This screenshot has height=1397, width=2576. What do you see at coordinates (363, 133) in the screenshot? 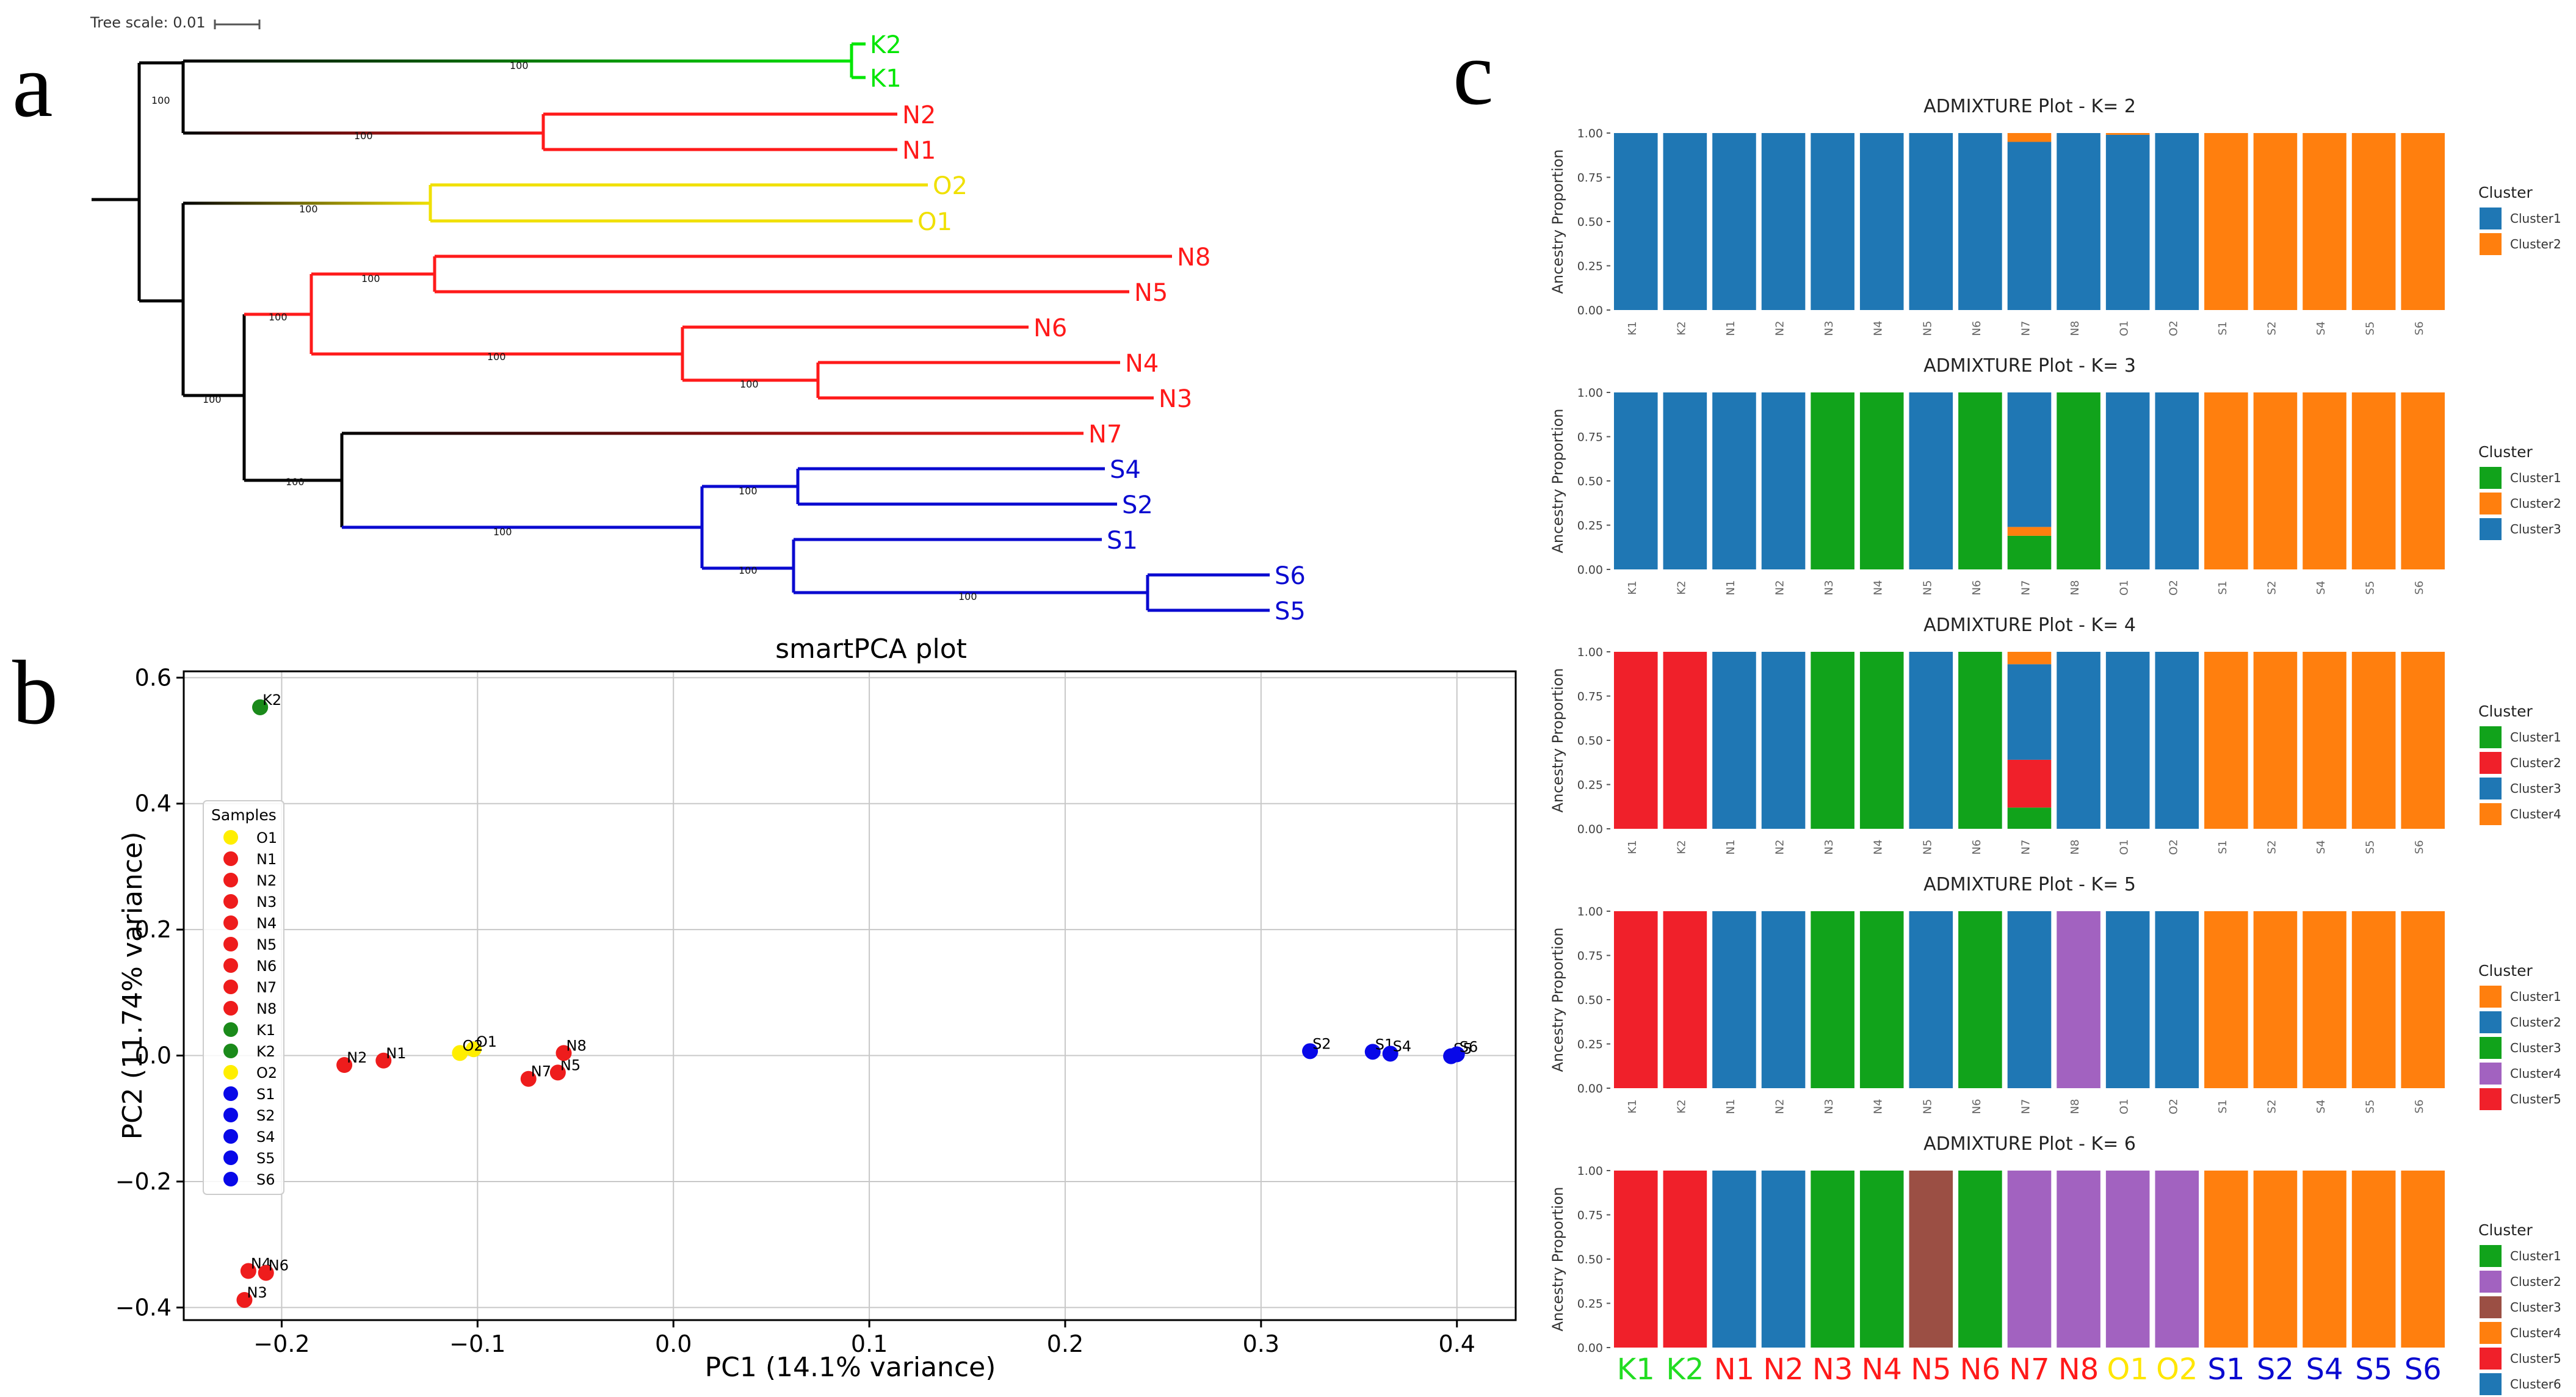
I see `tree-branch-n12` at bounding box center [363, 133].